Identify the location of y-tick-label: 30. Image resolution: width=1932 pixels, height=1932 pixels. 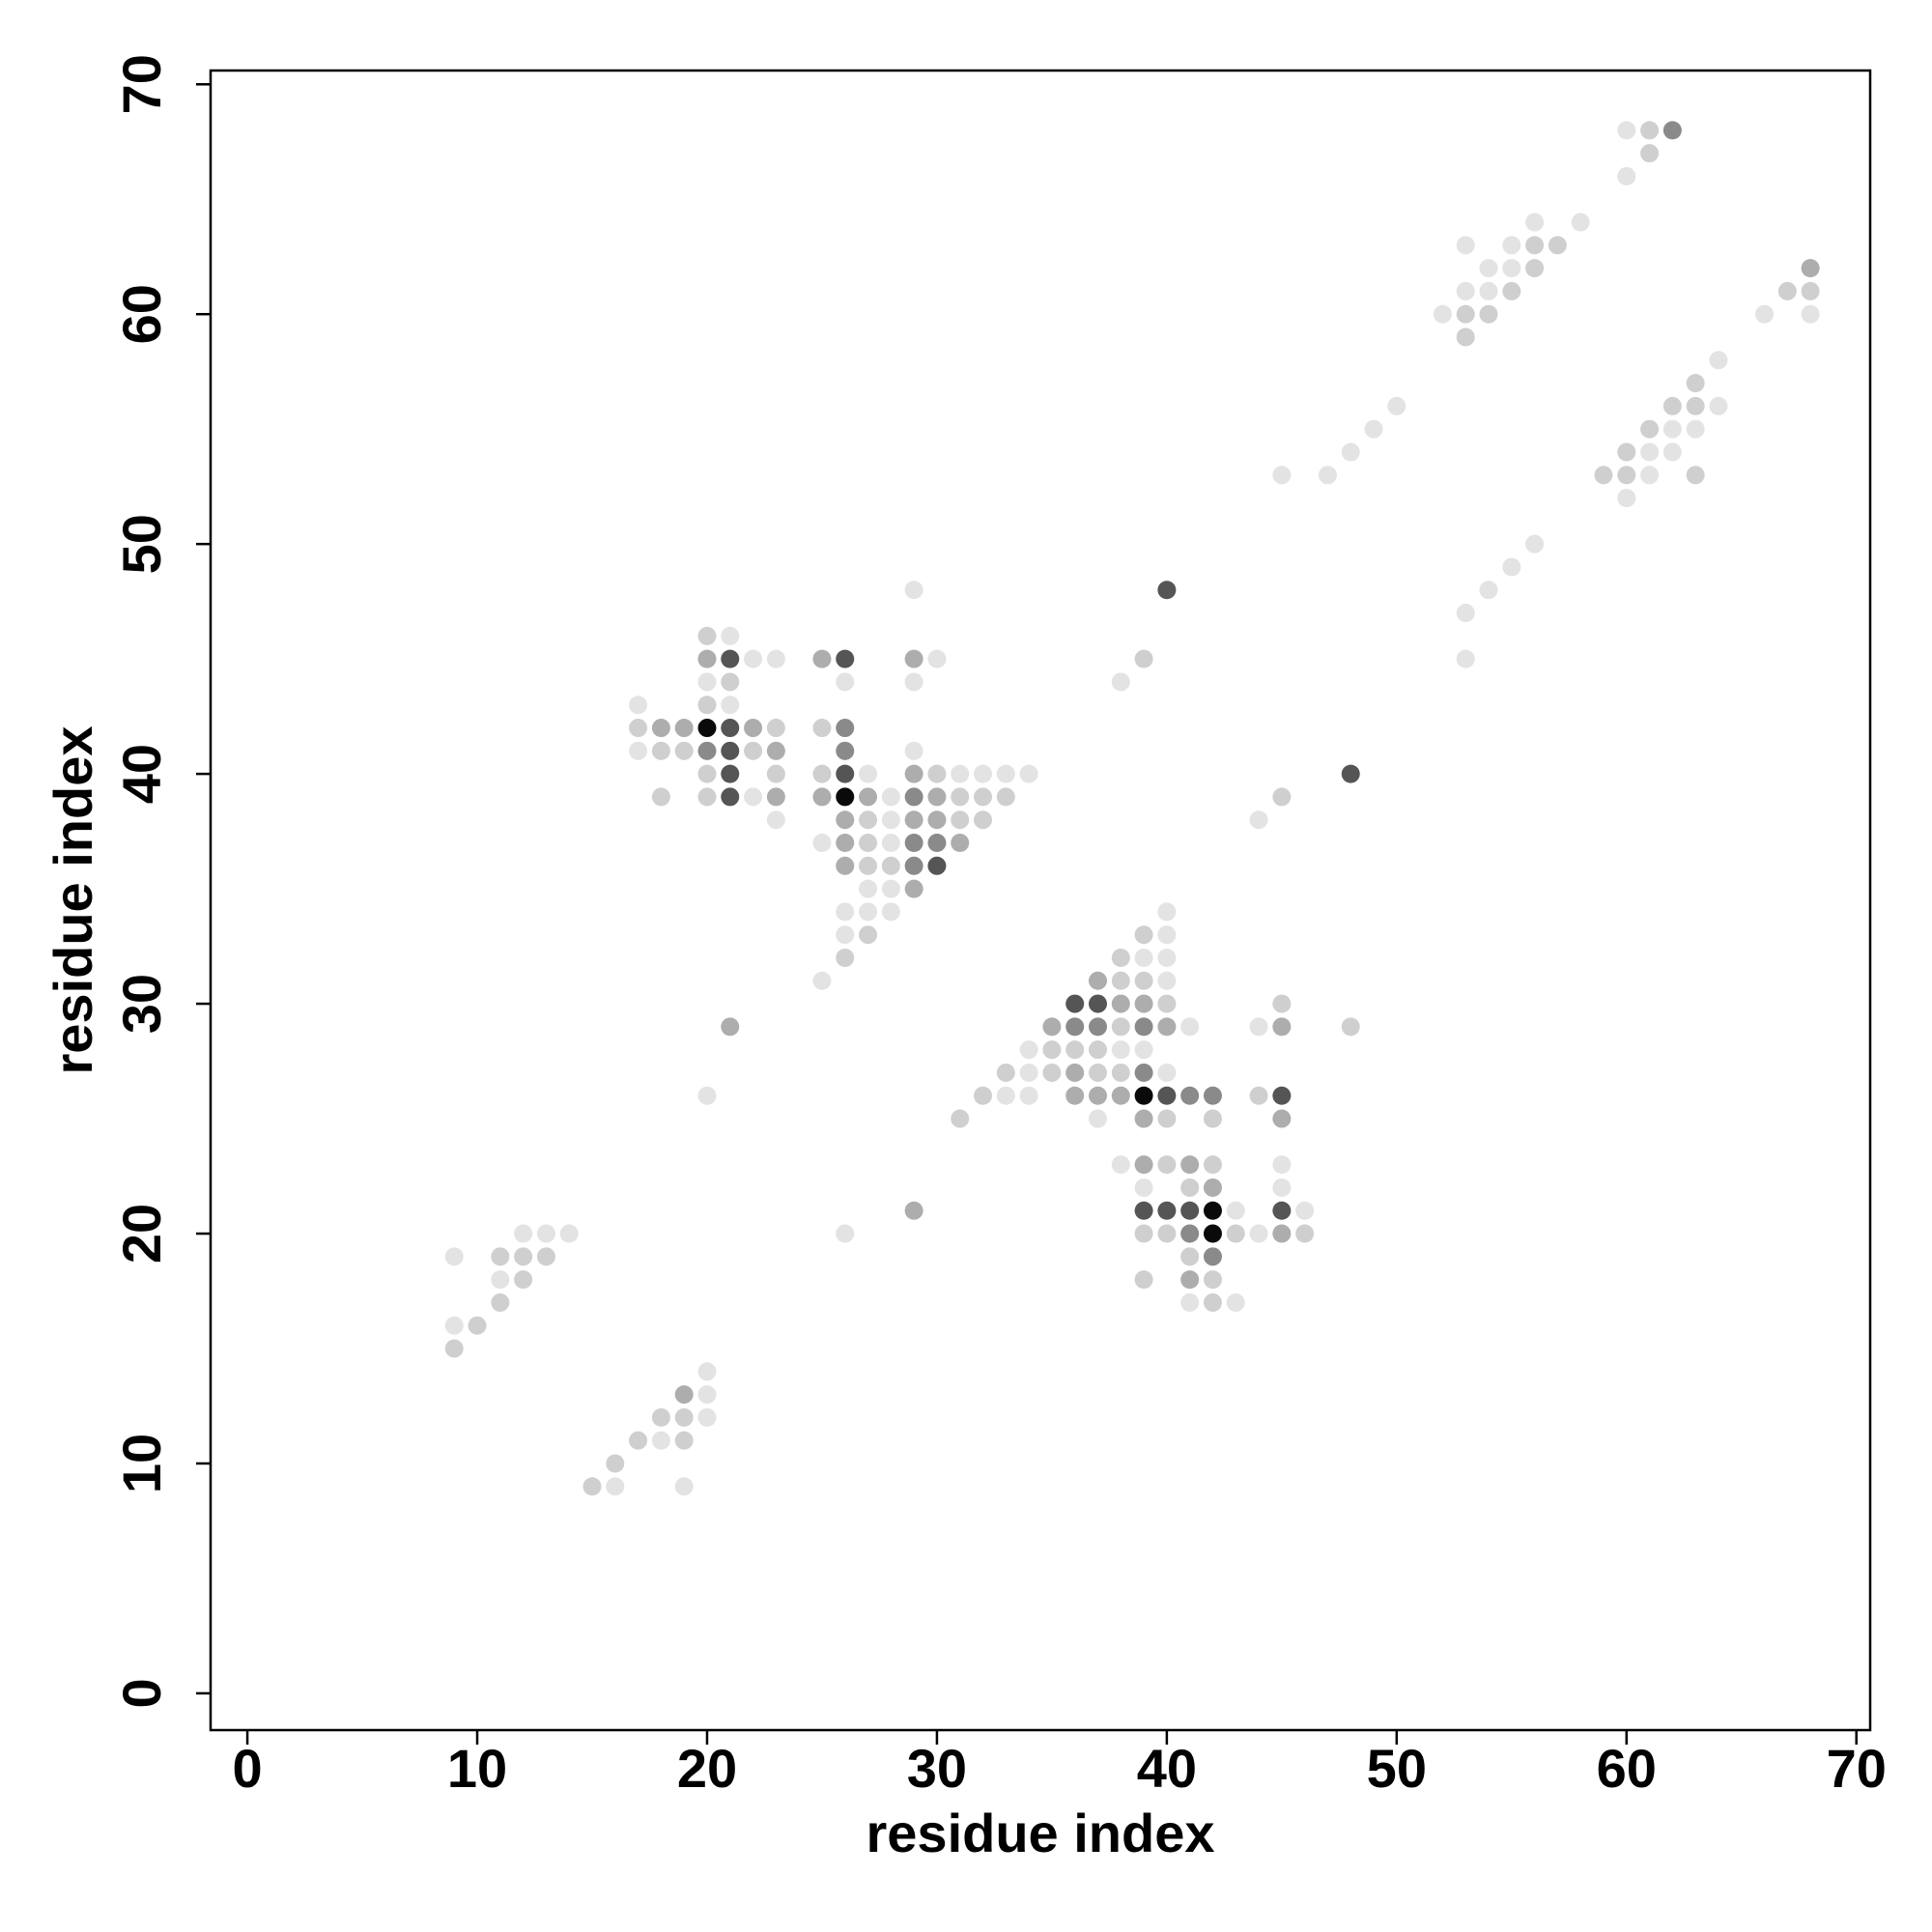
(141, 1004).